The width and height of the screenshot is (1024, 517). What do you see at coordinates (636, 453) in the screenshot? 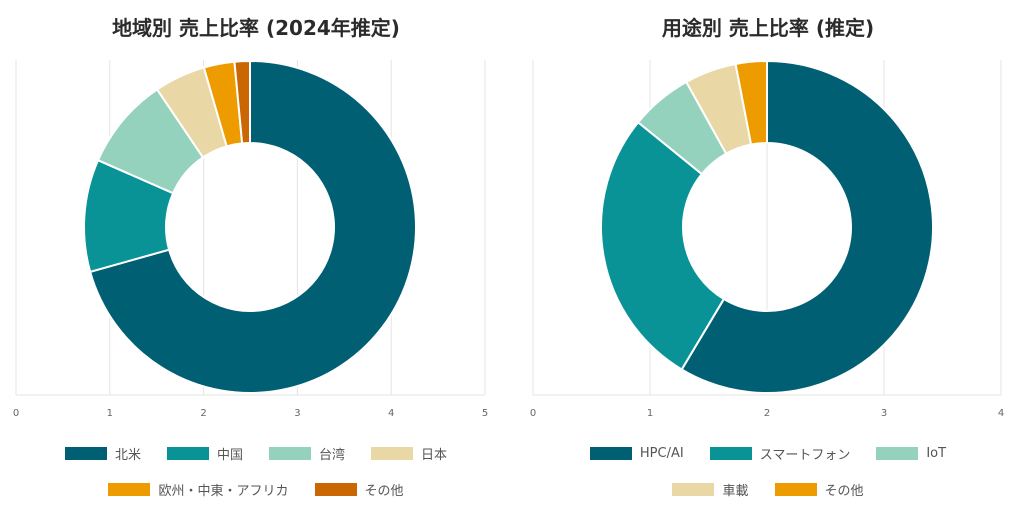
I see `legend-item: HPC/AI` at bounding box center [636, 453].